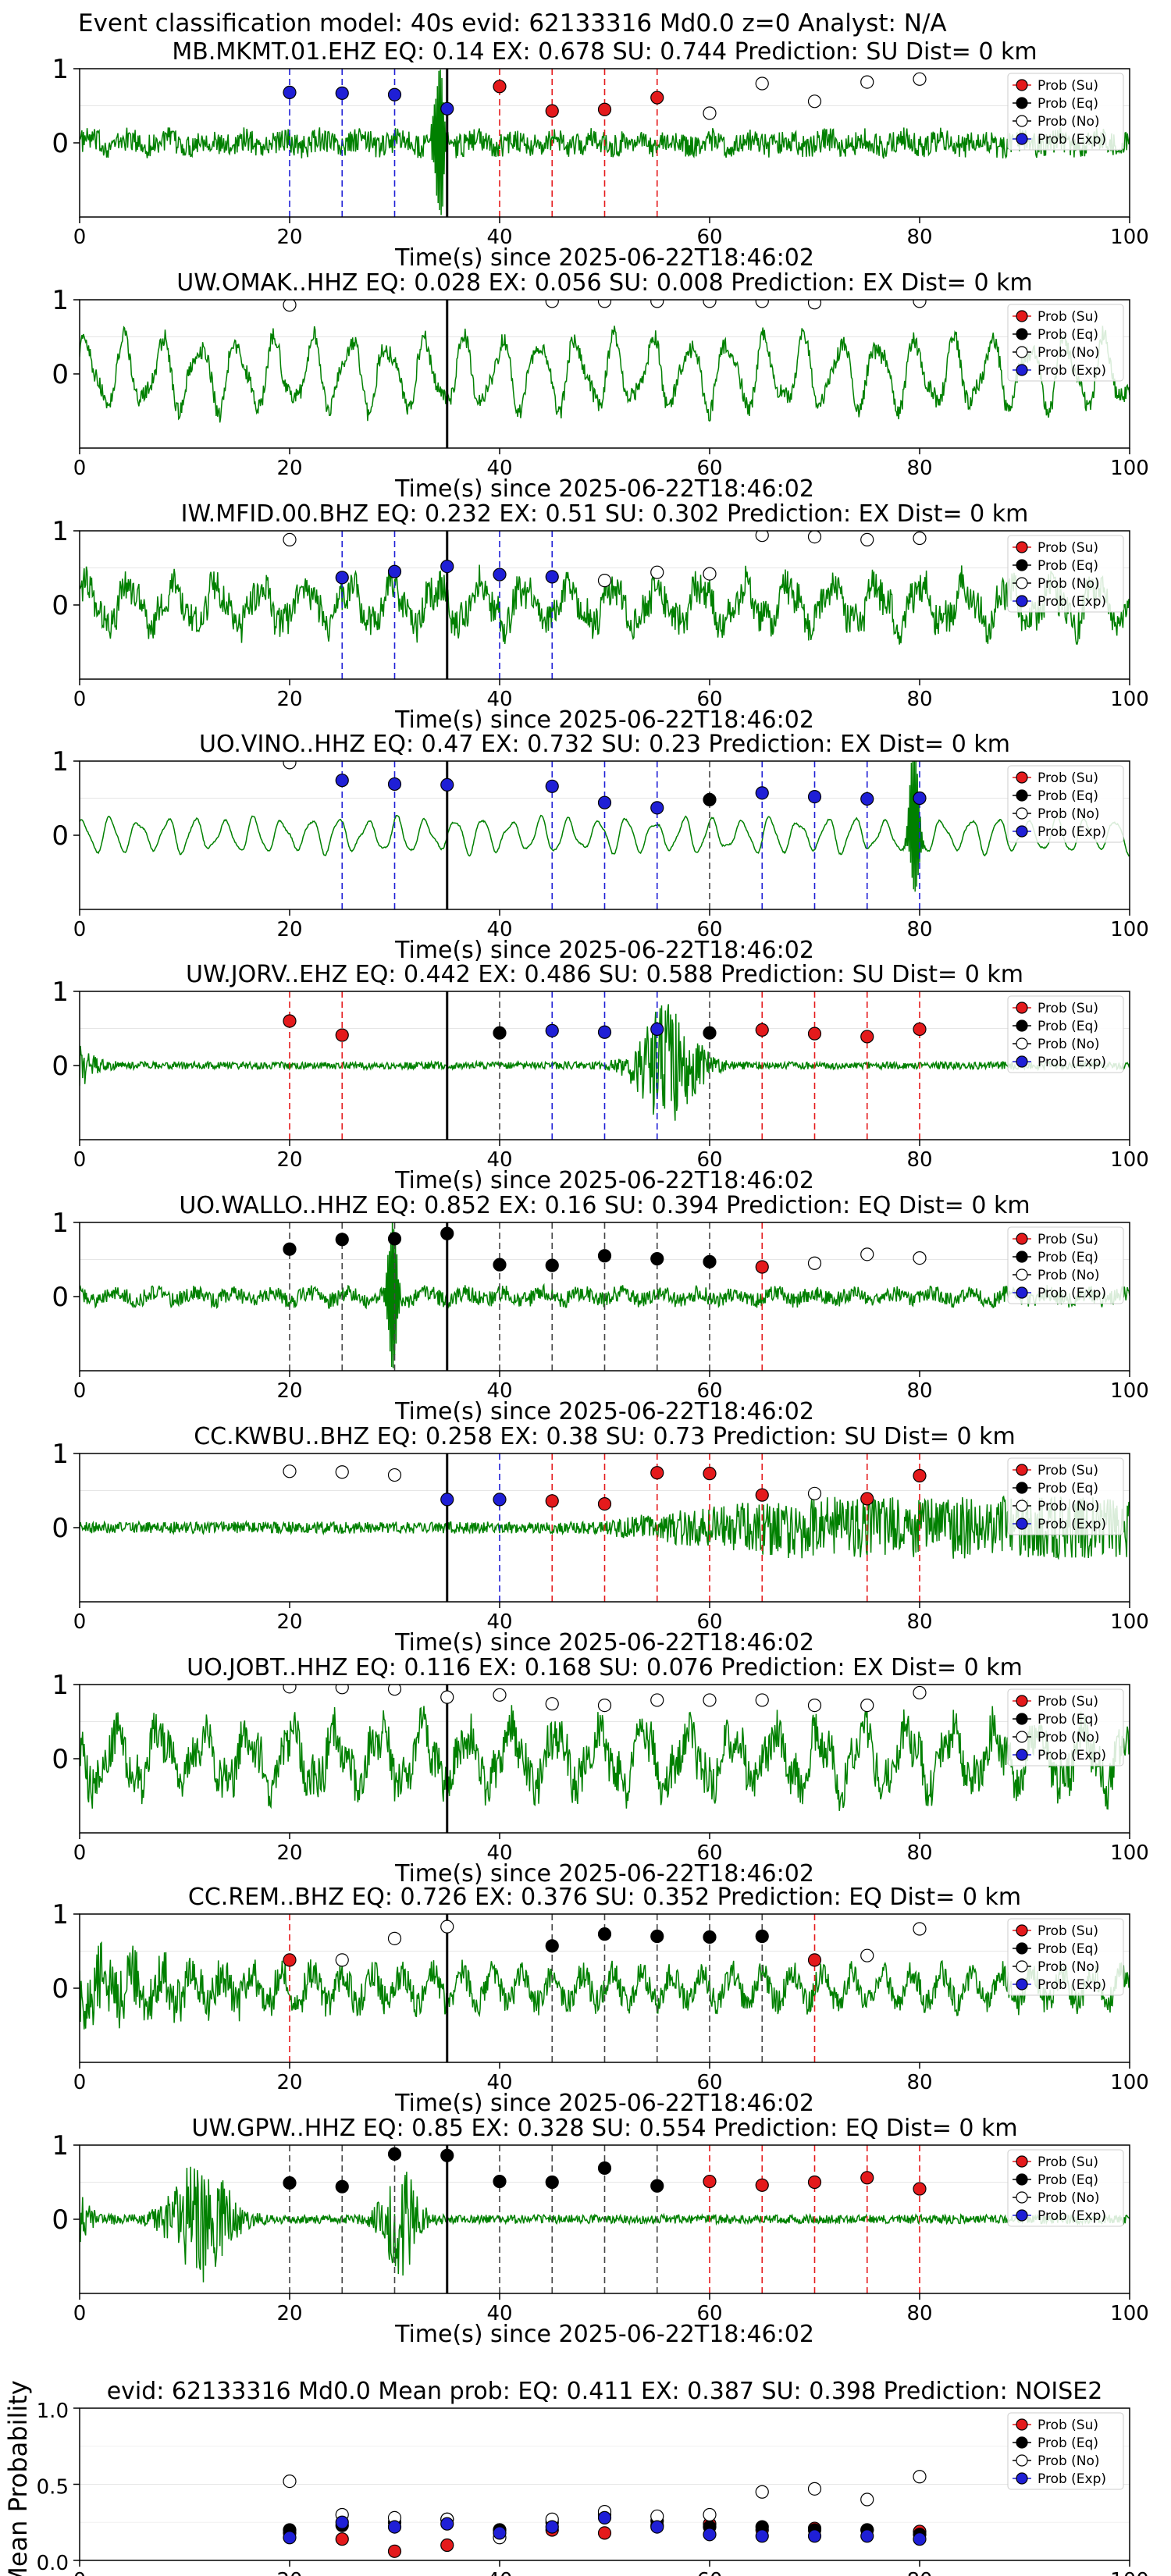 This screenshot has width=1171, height=2576. Describe the element at coordinates (61, 1528) in the screenshot. I see `y-tick-label: 0` at that location.